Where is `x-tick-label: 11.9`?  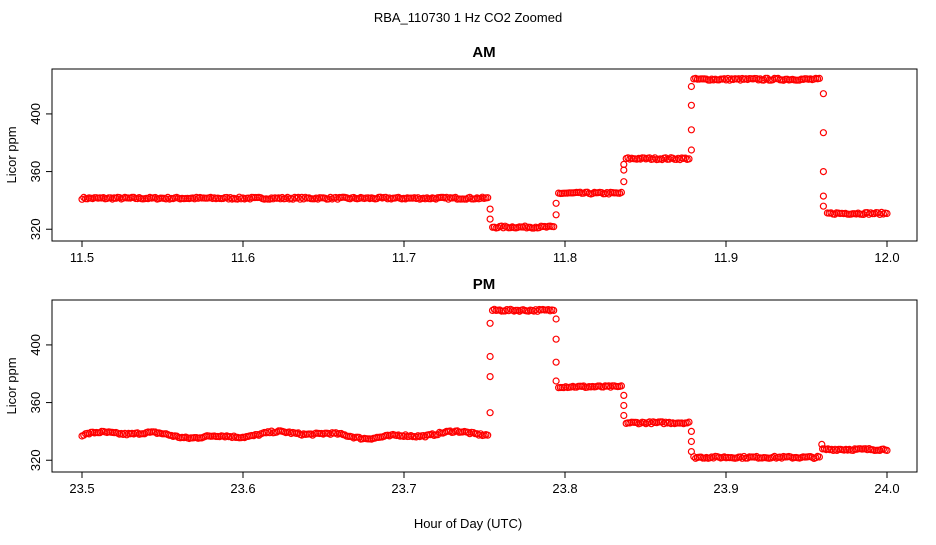
x-tick-label: 11.9 is located at coordinates (726, 257).